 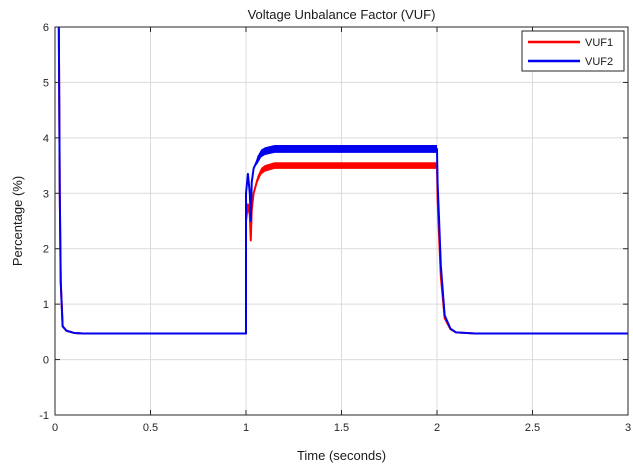 I want to click on legend-box, so click(x=573, y=51).